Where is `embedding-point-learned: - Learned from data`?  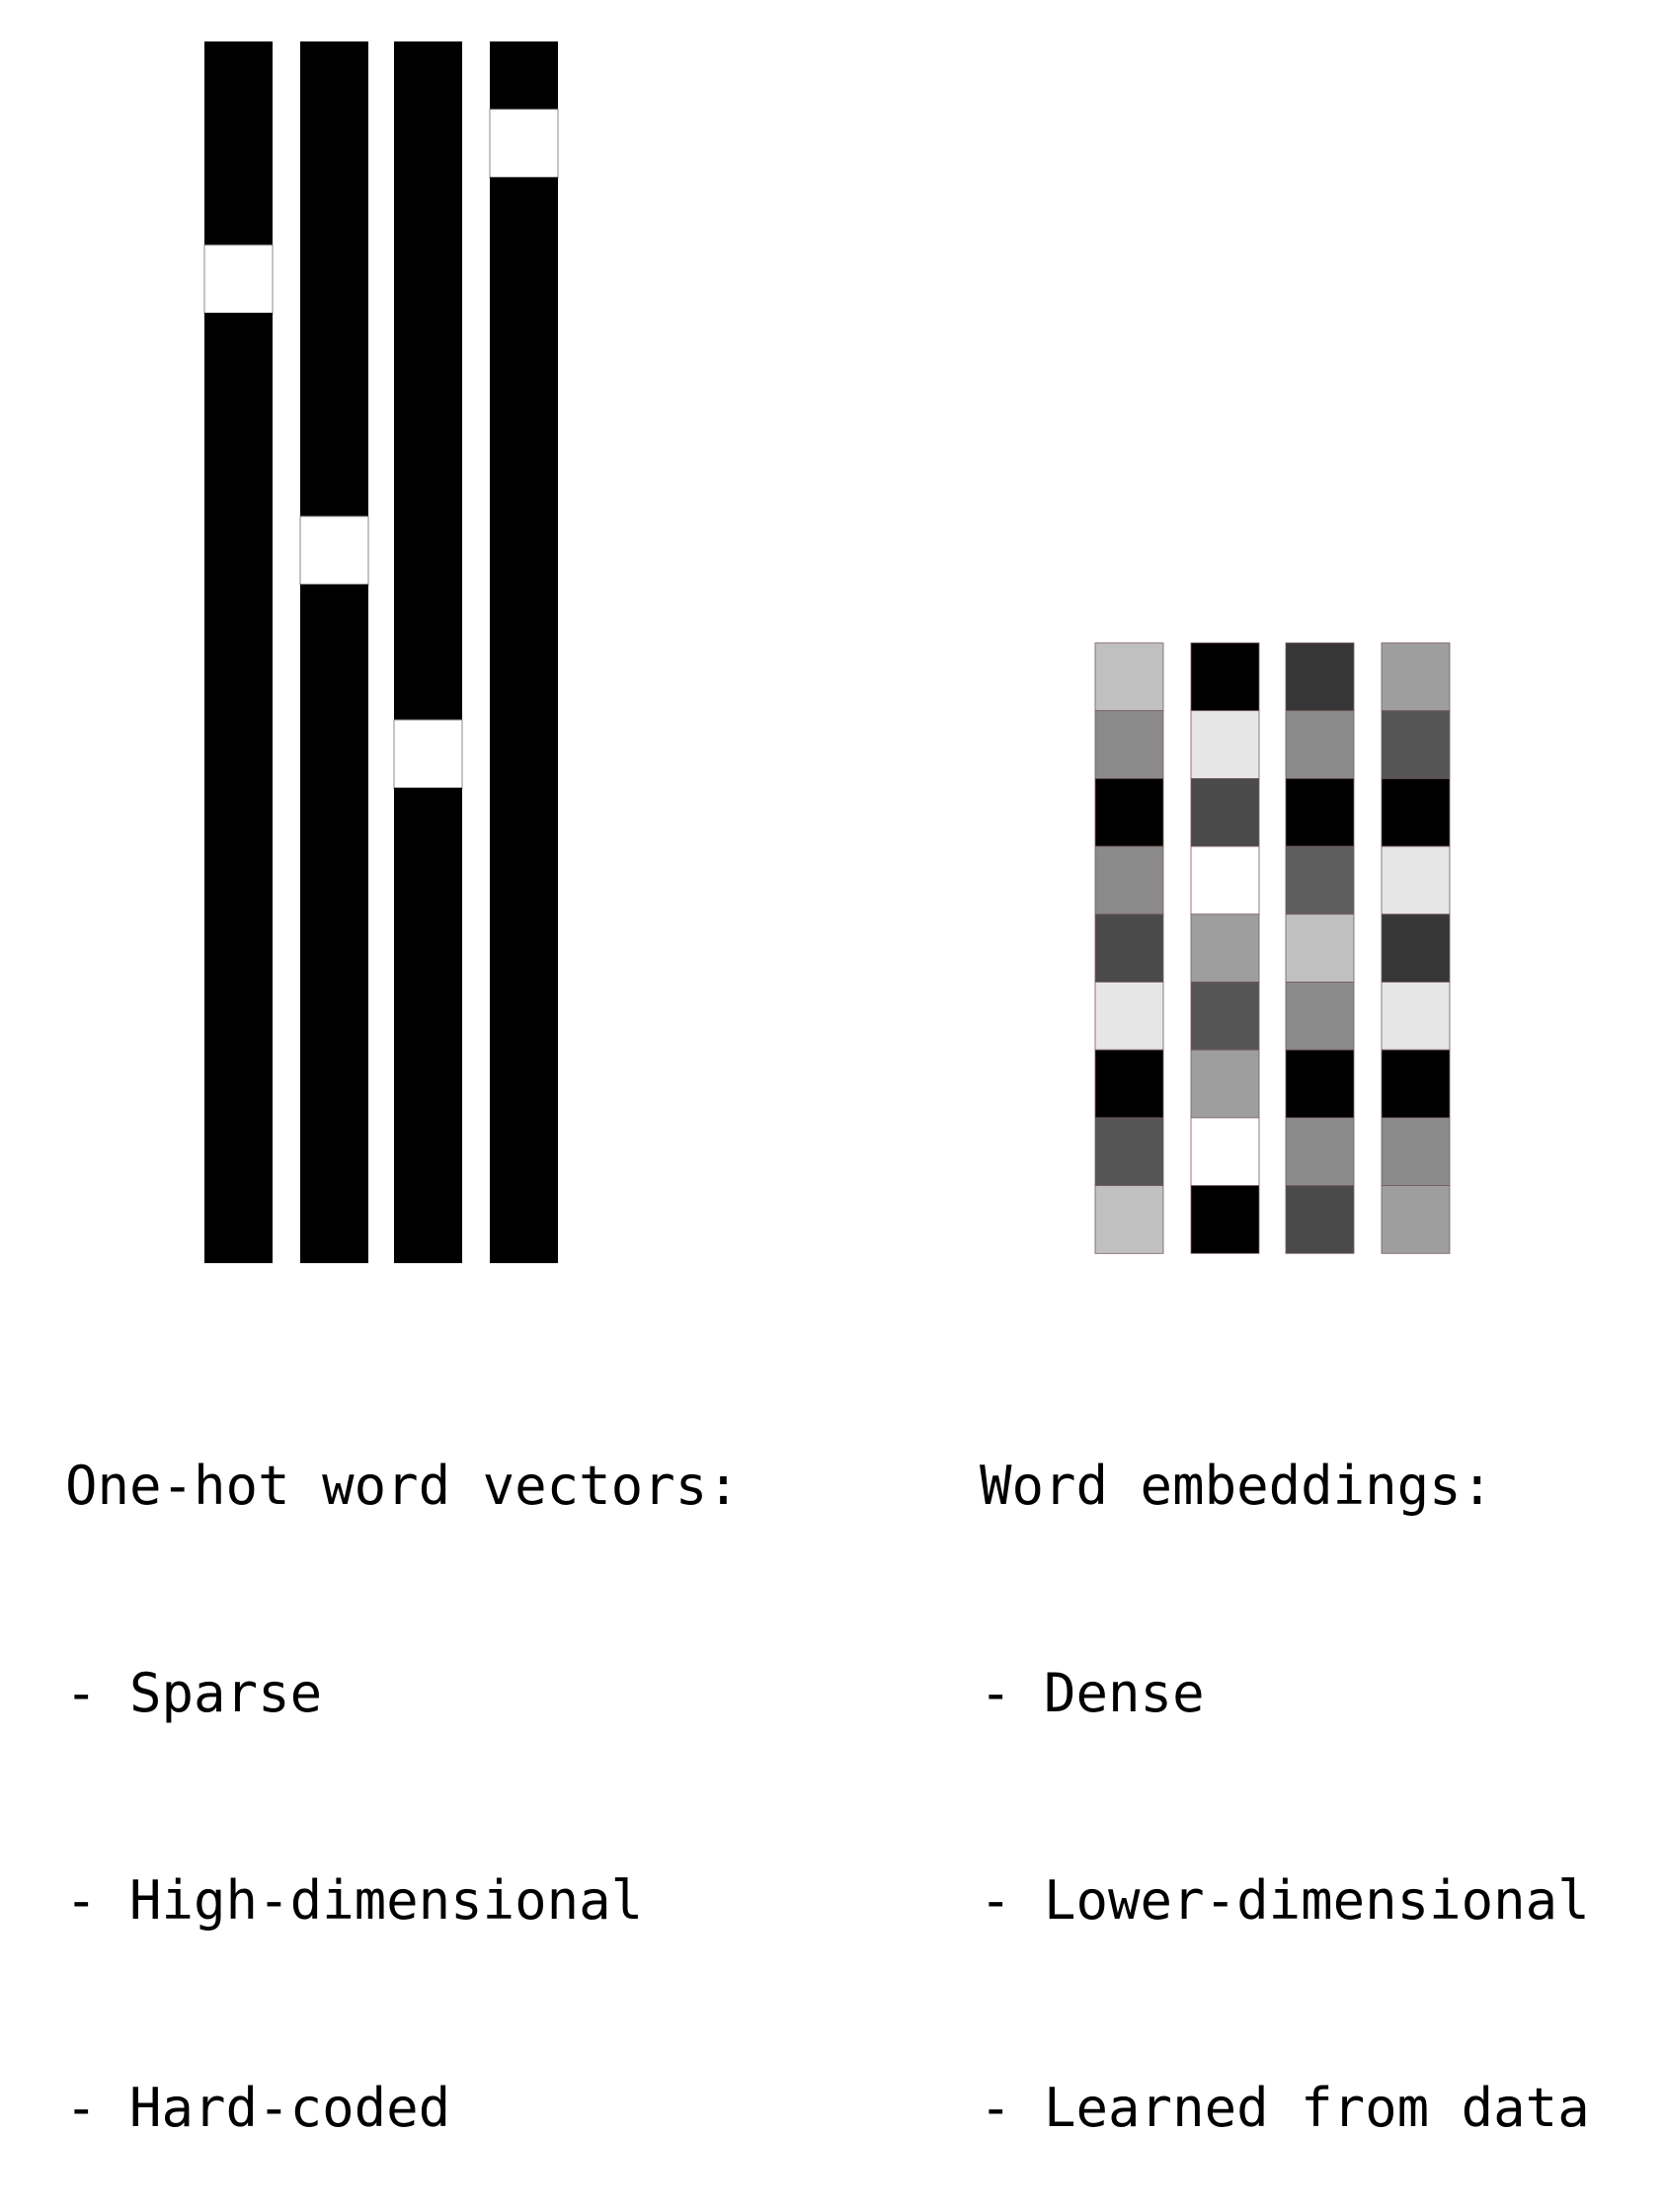 embedding-point-learned: - Learned from data is located at coordinates (1285, 2108).